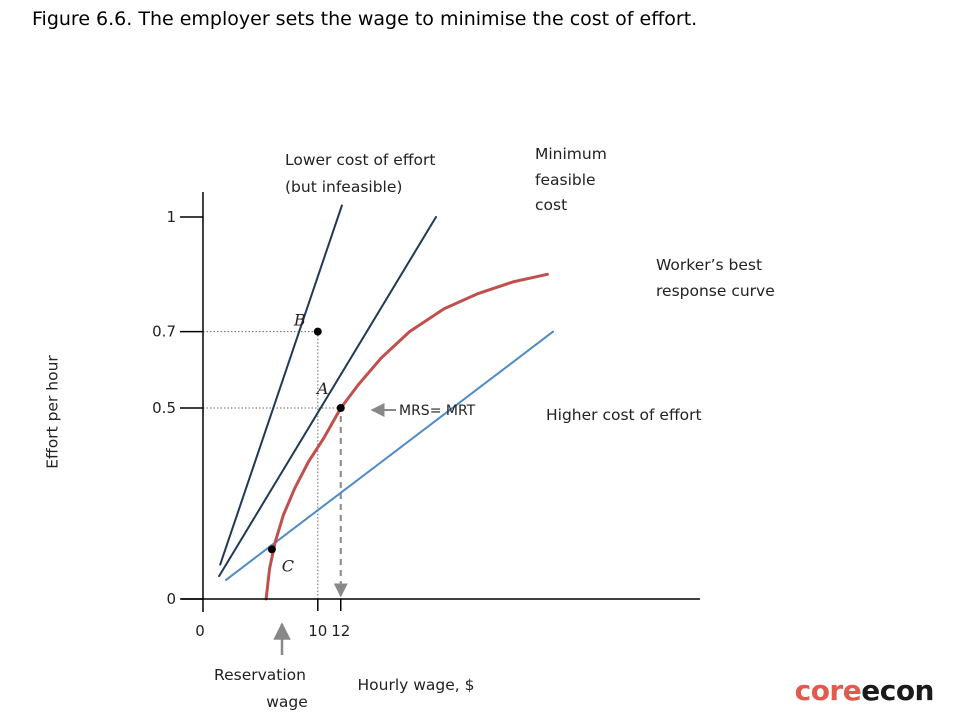  I want to click on y-tick-label: 1, so click(171, 217).